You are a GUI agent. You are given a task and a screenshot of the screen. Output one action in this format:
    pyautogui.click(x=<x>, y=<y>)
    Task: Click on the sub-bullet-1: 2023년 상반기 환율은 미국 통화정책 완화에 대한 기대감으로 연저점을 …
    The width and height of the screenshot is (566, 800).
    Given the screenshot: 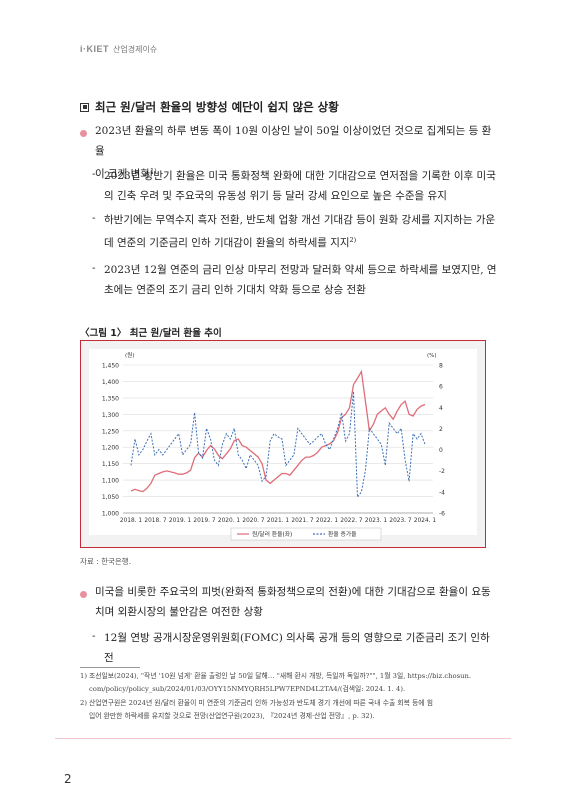 What is the action you would take?
    pyautogui.click(x=301, y=186)
    